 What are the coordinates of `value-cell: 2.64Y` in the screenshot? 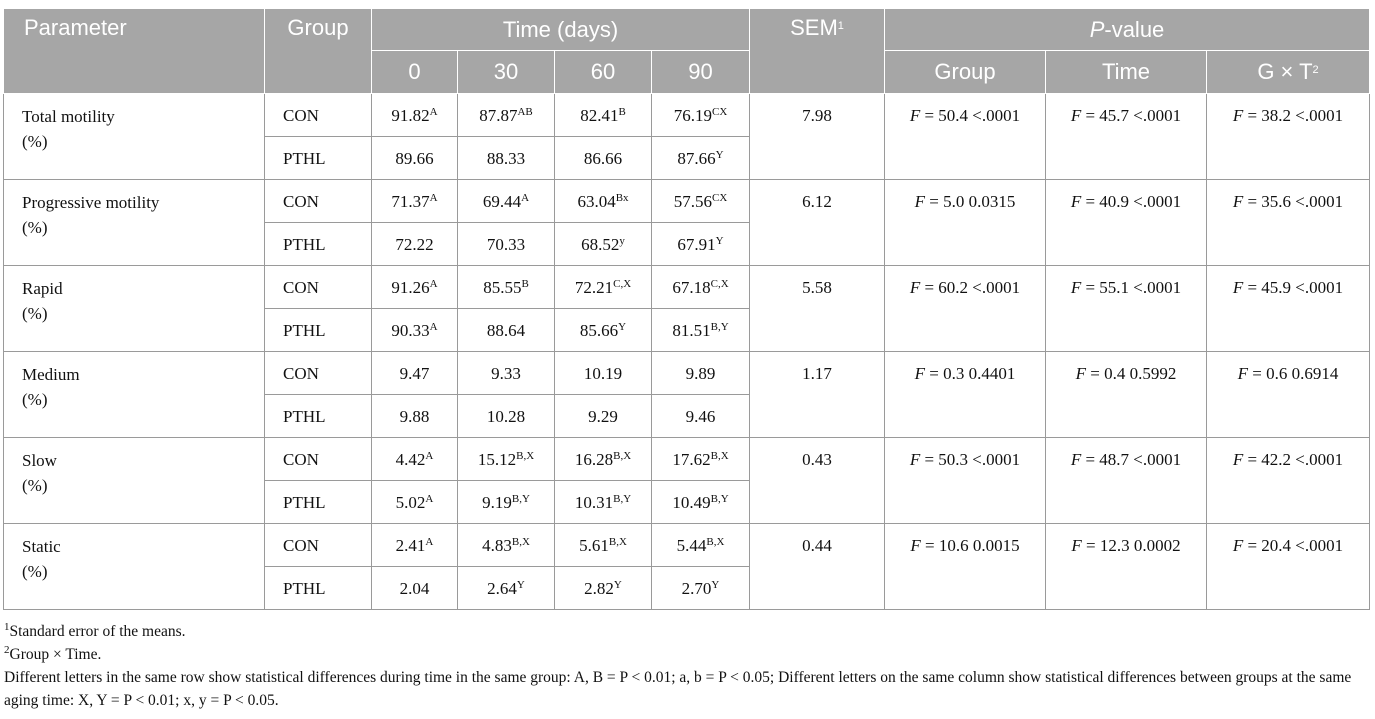 It's located at (506, 588).